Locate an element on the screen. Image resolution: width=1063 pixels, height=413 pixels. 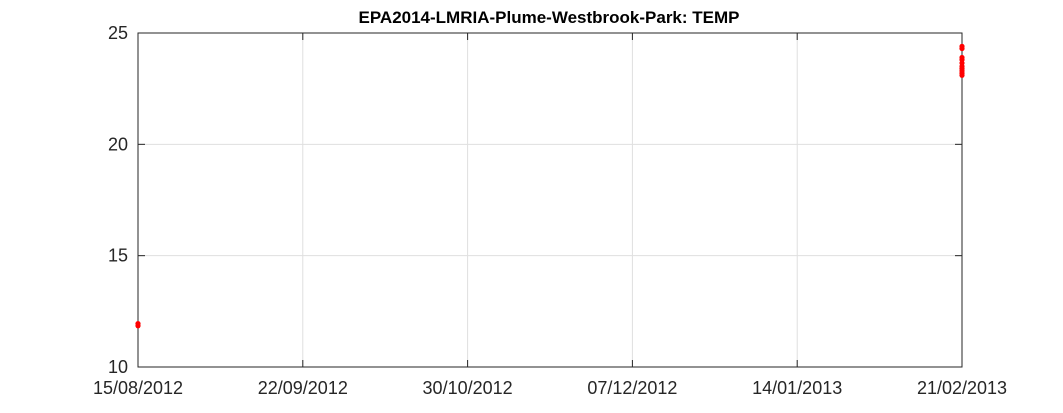
x-tick-label: 22/09/2012 is located at coordinates (303, 388).